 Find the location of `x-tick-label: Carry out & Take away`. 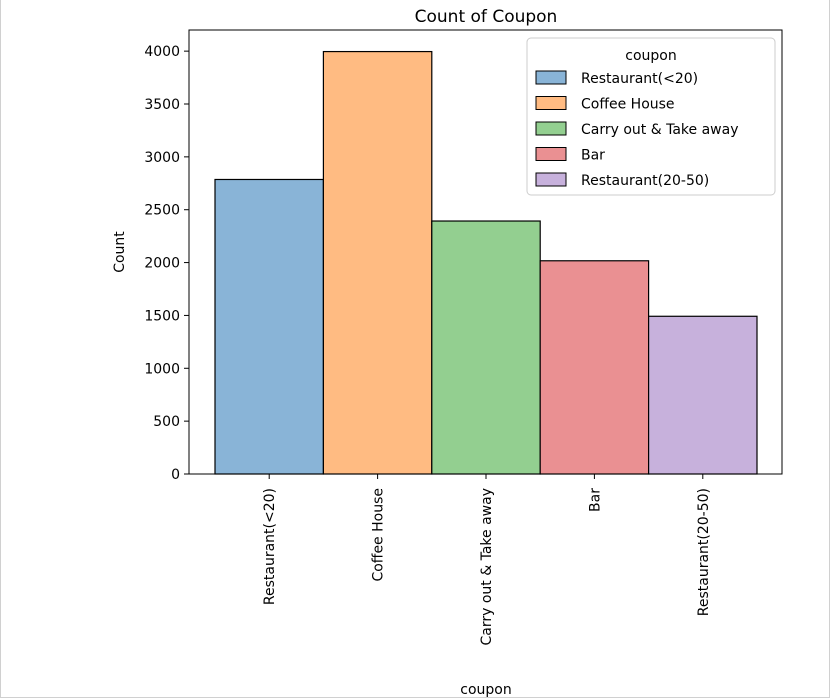

x-tick-label: Carry out & Take away is located at coordinates (487, 566).